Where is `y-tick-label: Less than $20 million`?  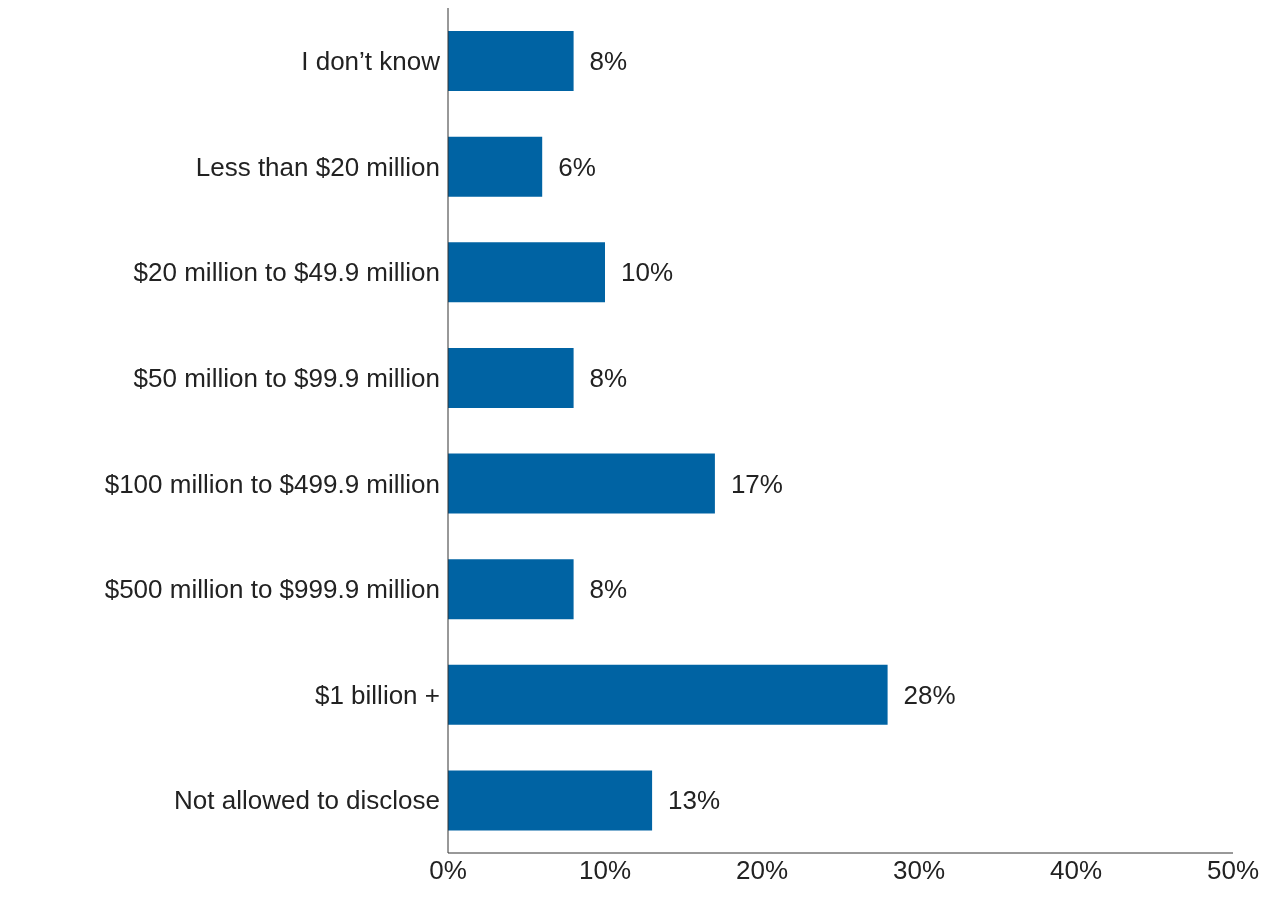
y-tick-label: Less than $20 million is located at coordinates (317, 166).